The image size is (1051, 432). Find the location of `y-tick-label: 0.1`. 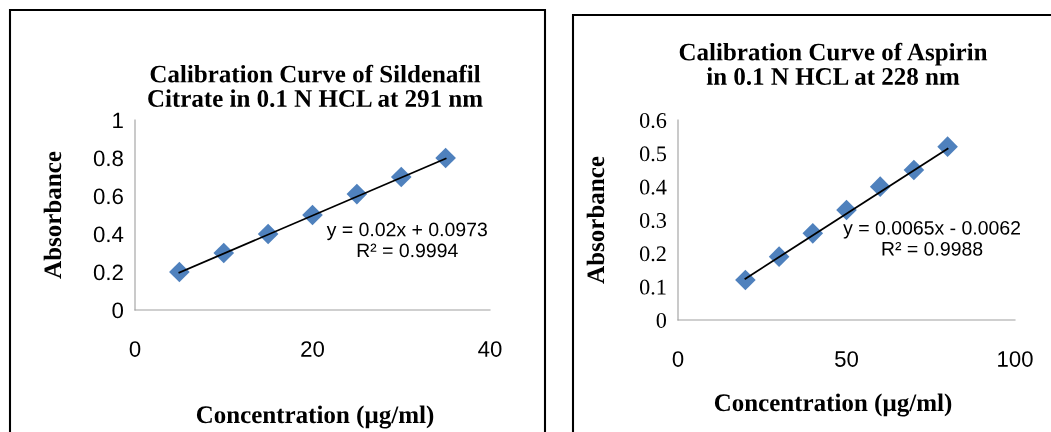

y-tick-label: 0.1 is located at coordinates (652, 287).